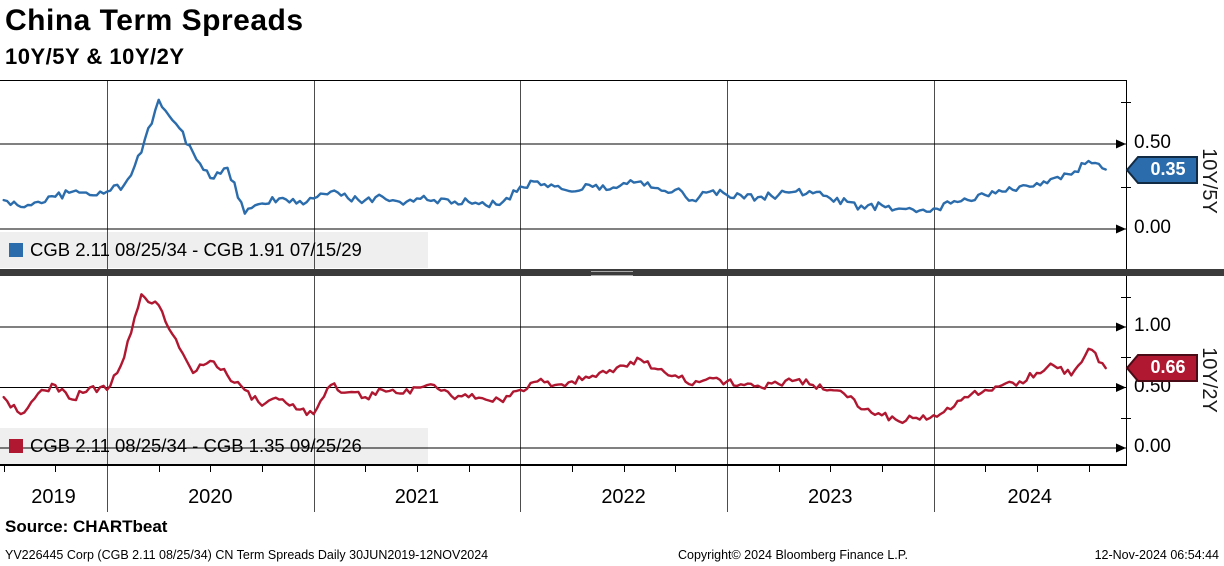  What do you see at coordinates (86, 526) in the screenshot?
I see `source-label: Source: CHARTbeat` at bounding box center [86, 526].